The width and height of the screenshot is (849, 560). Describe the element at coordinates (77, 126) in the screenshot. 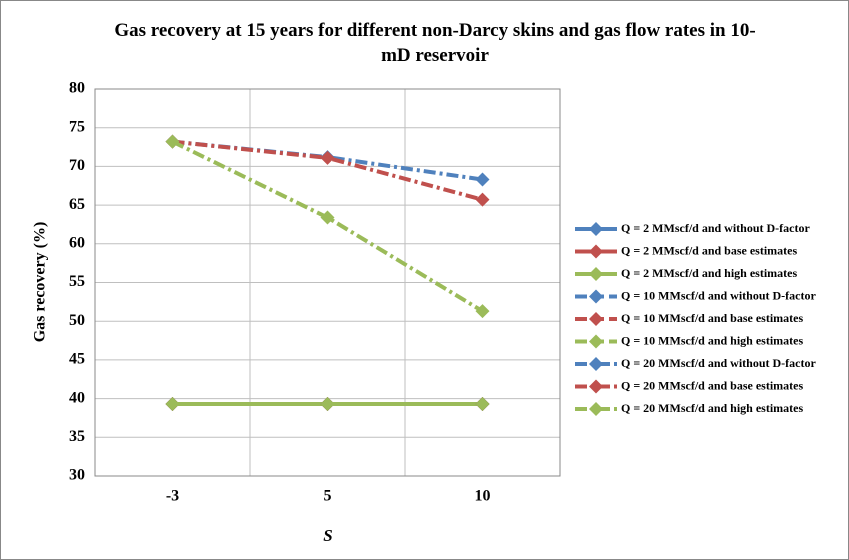

I see `y-tick-label: 75` at that location.